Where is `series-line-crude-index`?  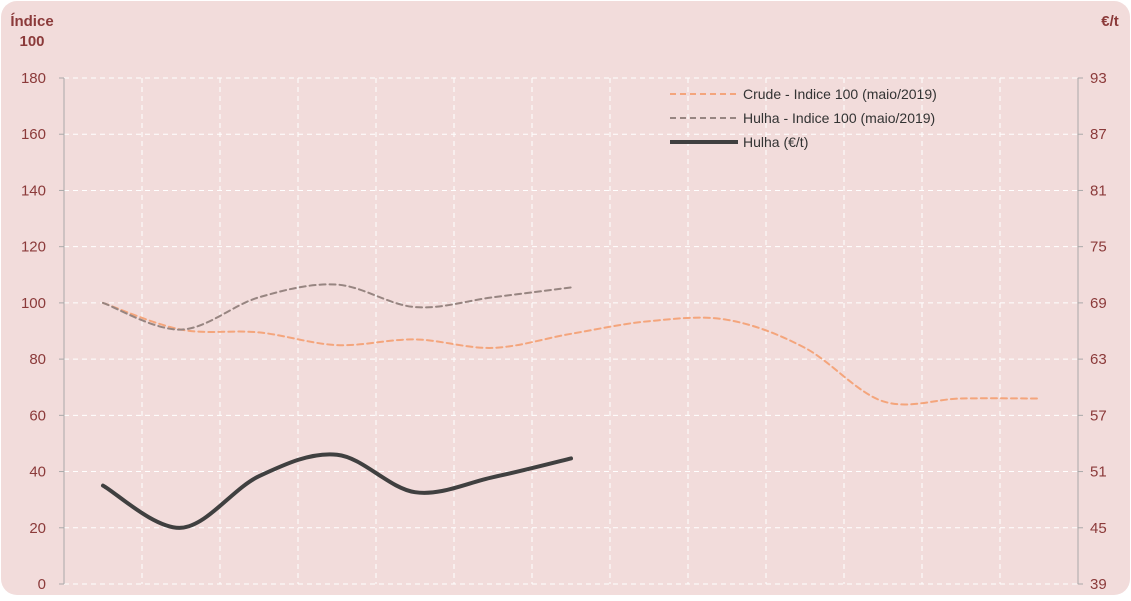 series-line-crude-index is located at coordinates (571, 353).